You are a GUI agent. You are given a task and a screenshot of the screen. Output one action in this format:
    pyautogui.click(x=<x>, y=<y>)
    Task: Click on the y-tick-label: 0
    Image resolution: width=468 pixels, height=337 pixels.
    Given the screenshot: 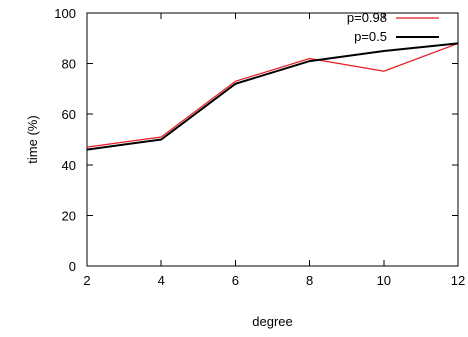 What is the action you would take?
    pyautogui.click(x=72, y=266)
    